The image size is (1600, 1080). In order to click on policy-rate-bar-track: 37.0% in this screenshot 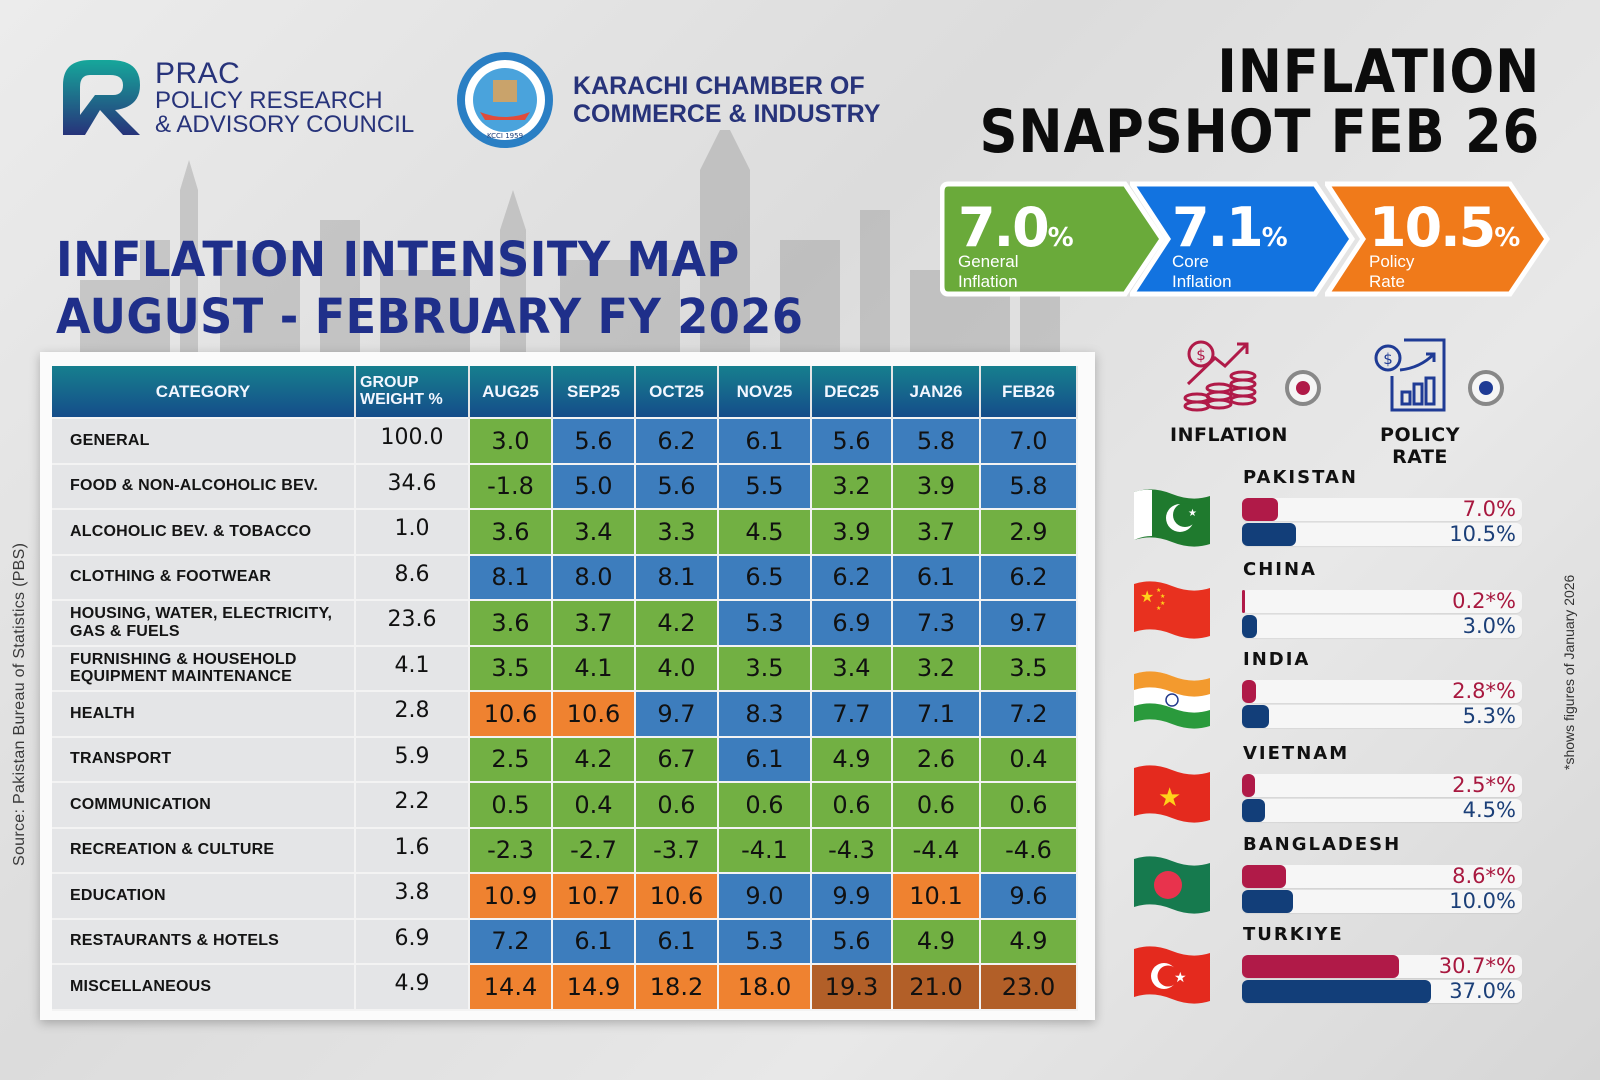, I will do `click(1382, 991)`.